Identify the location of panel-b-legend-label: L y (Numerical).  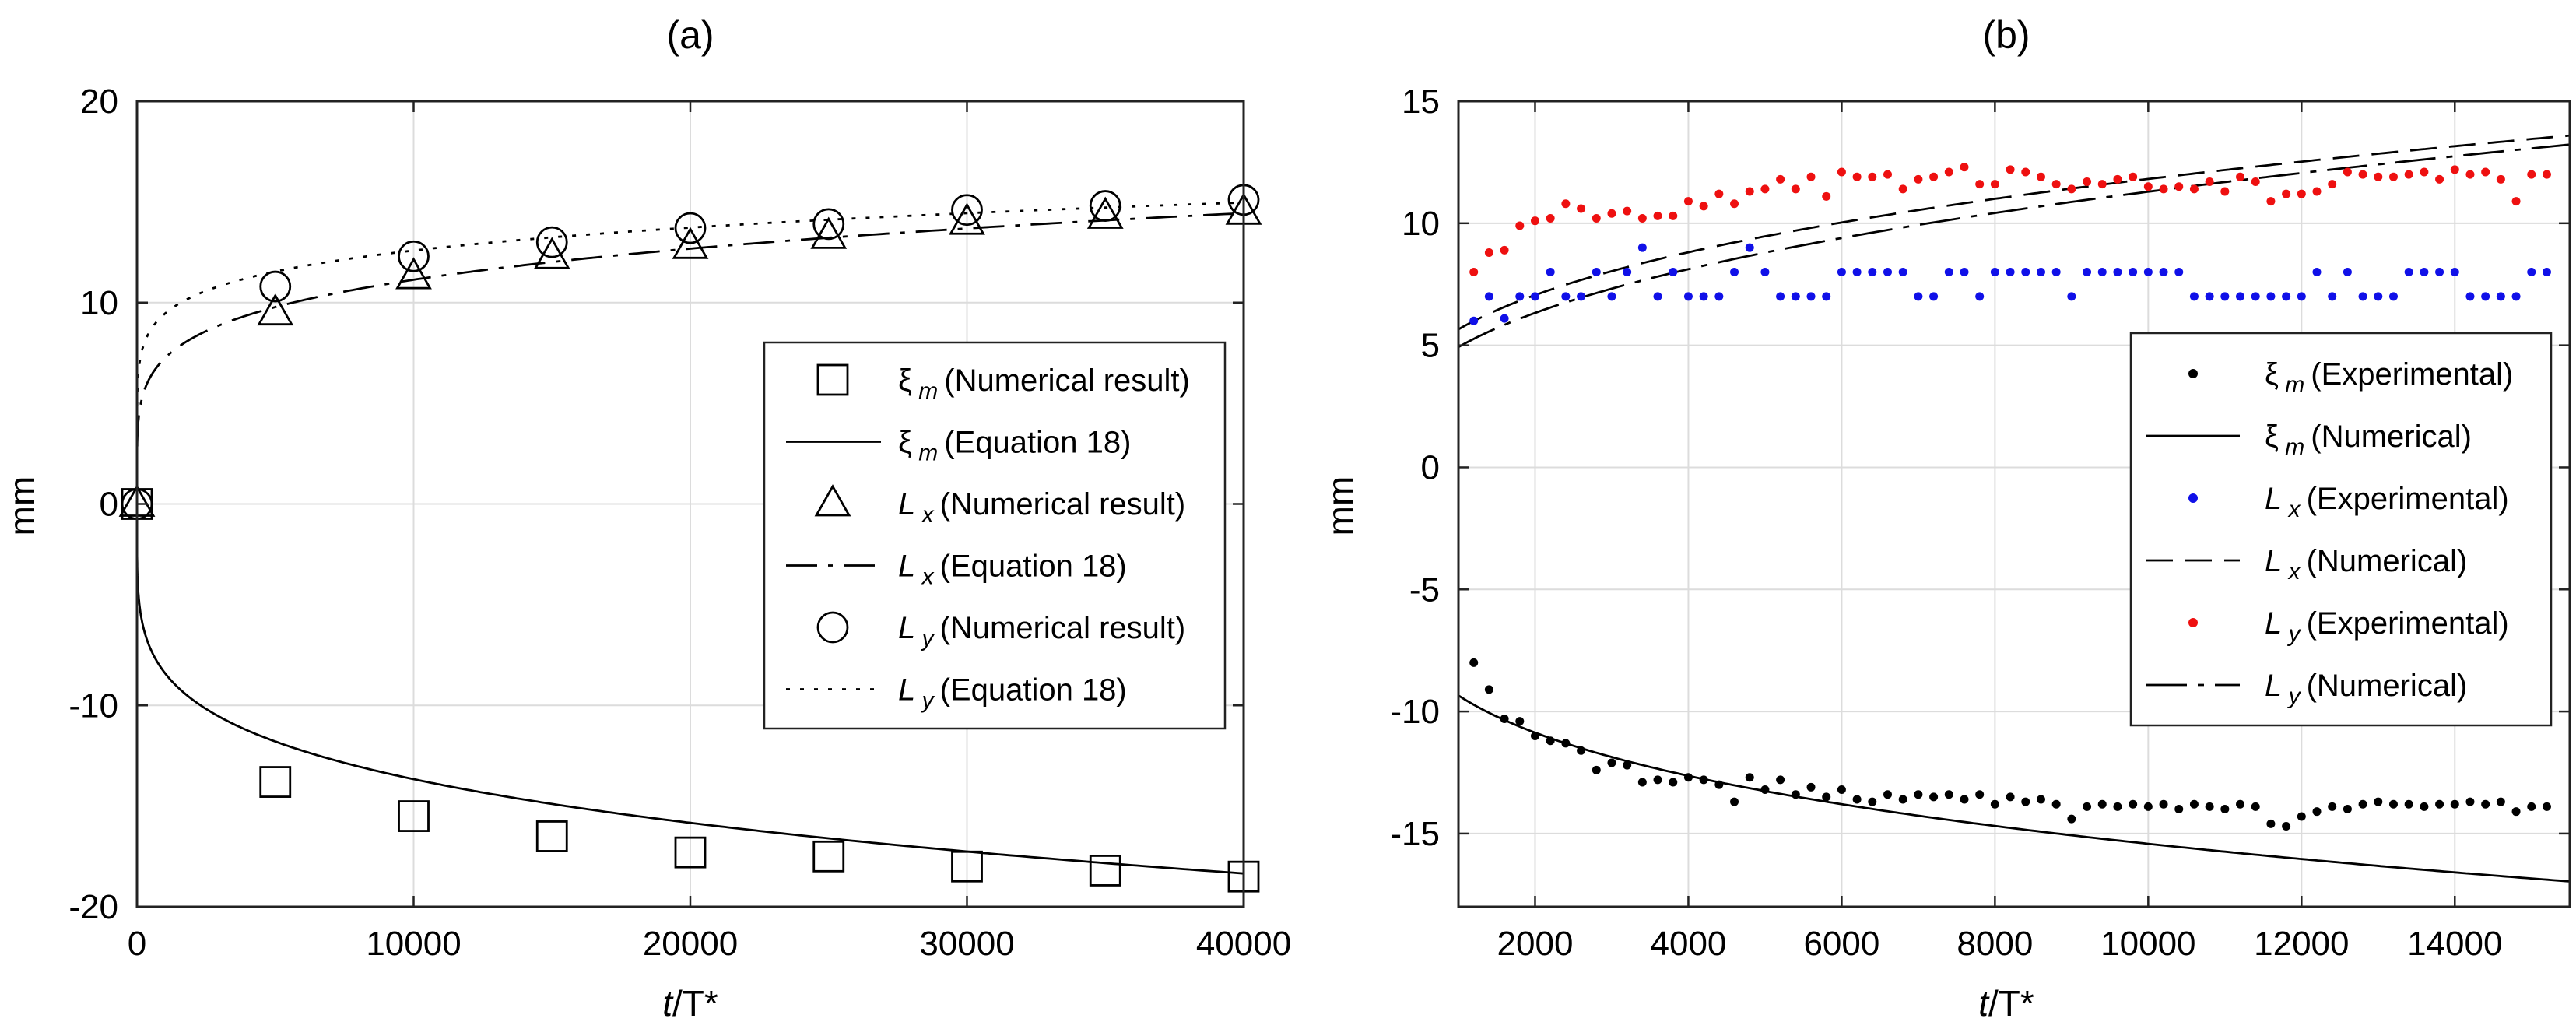
(2366, 689).